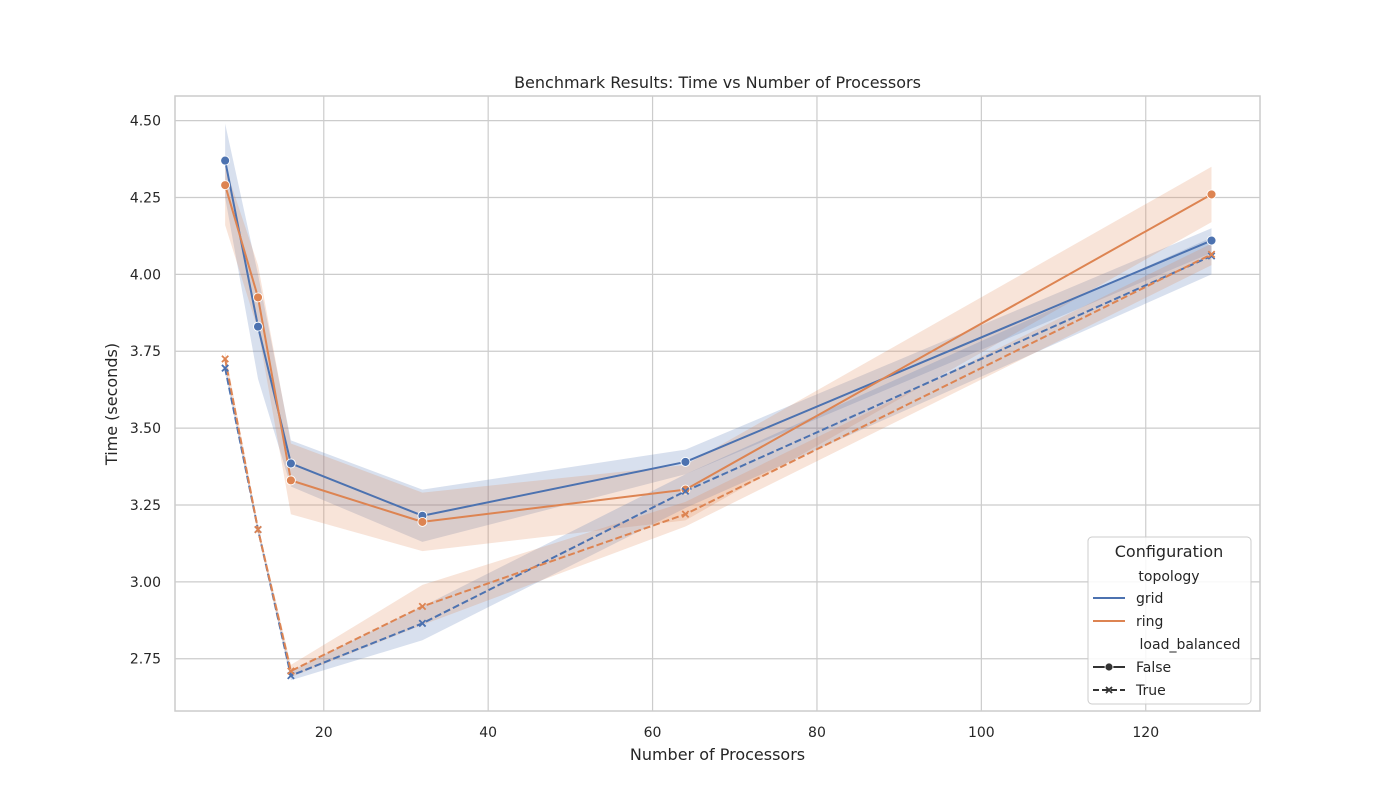 The width and height of the screenshot is (1400, 800). What do you see at coordinates (145, 275) in the screenshot?
I see `y-tick-label: 4.00` at bounding box center [145, 275].